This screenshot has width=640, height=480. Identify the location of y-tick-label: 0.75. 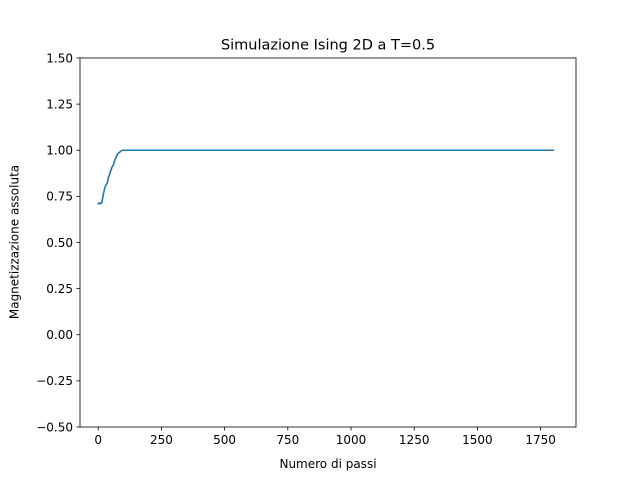
(59, 197).